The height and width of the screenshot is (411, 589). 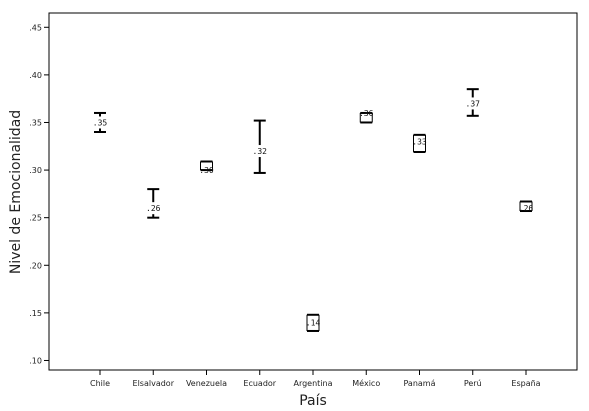 I want to click on x-tick-label: Argentina, so click(x=312, y=383).